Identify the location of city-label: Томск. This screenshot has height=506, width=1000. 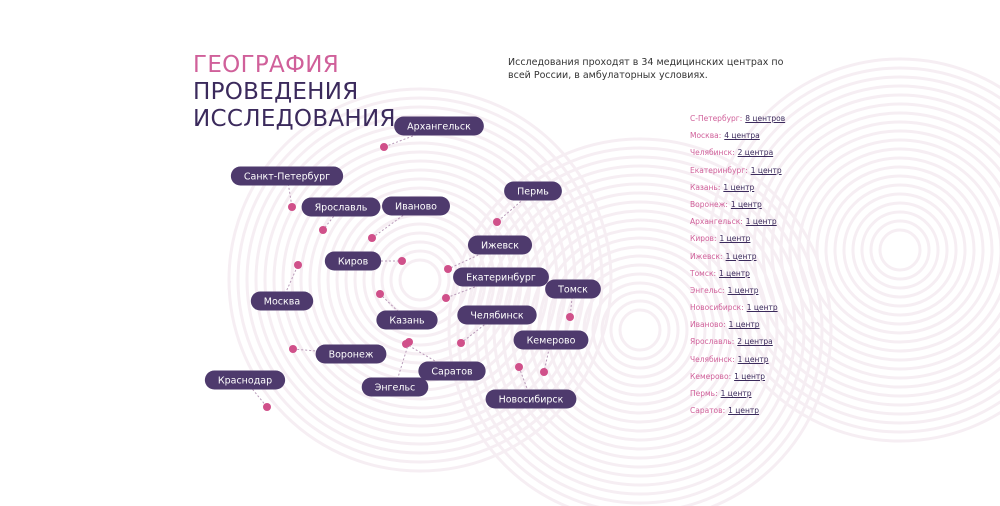
(572, 290).